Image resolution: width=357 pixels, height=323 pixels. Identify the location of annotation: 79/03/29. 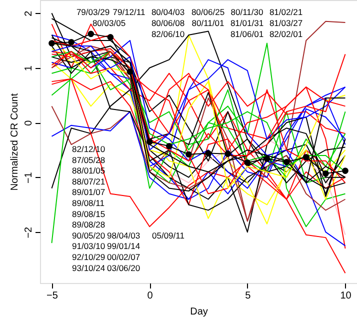
(93, 12).